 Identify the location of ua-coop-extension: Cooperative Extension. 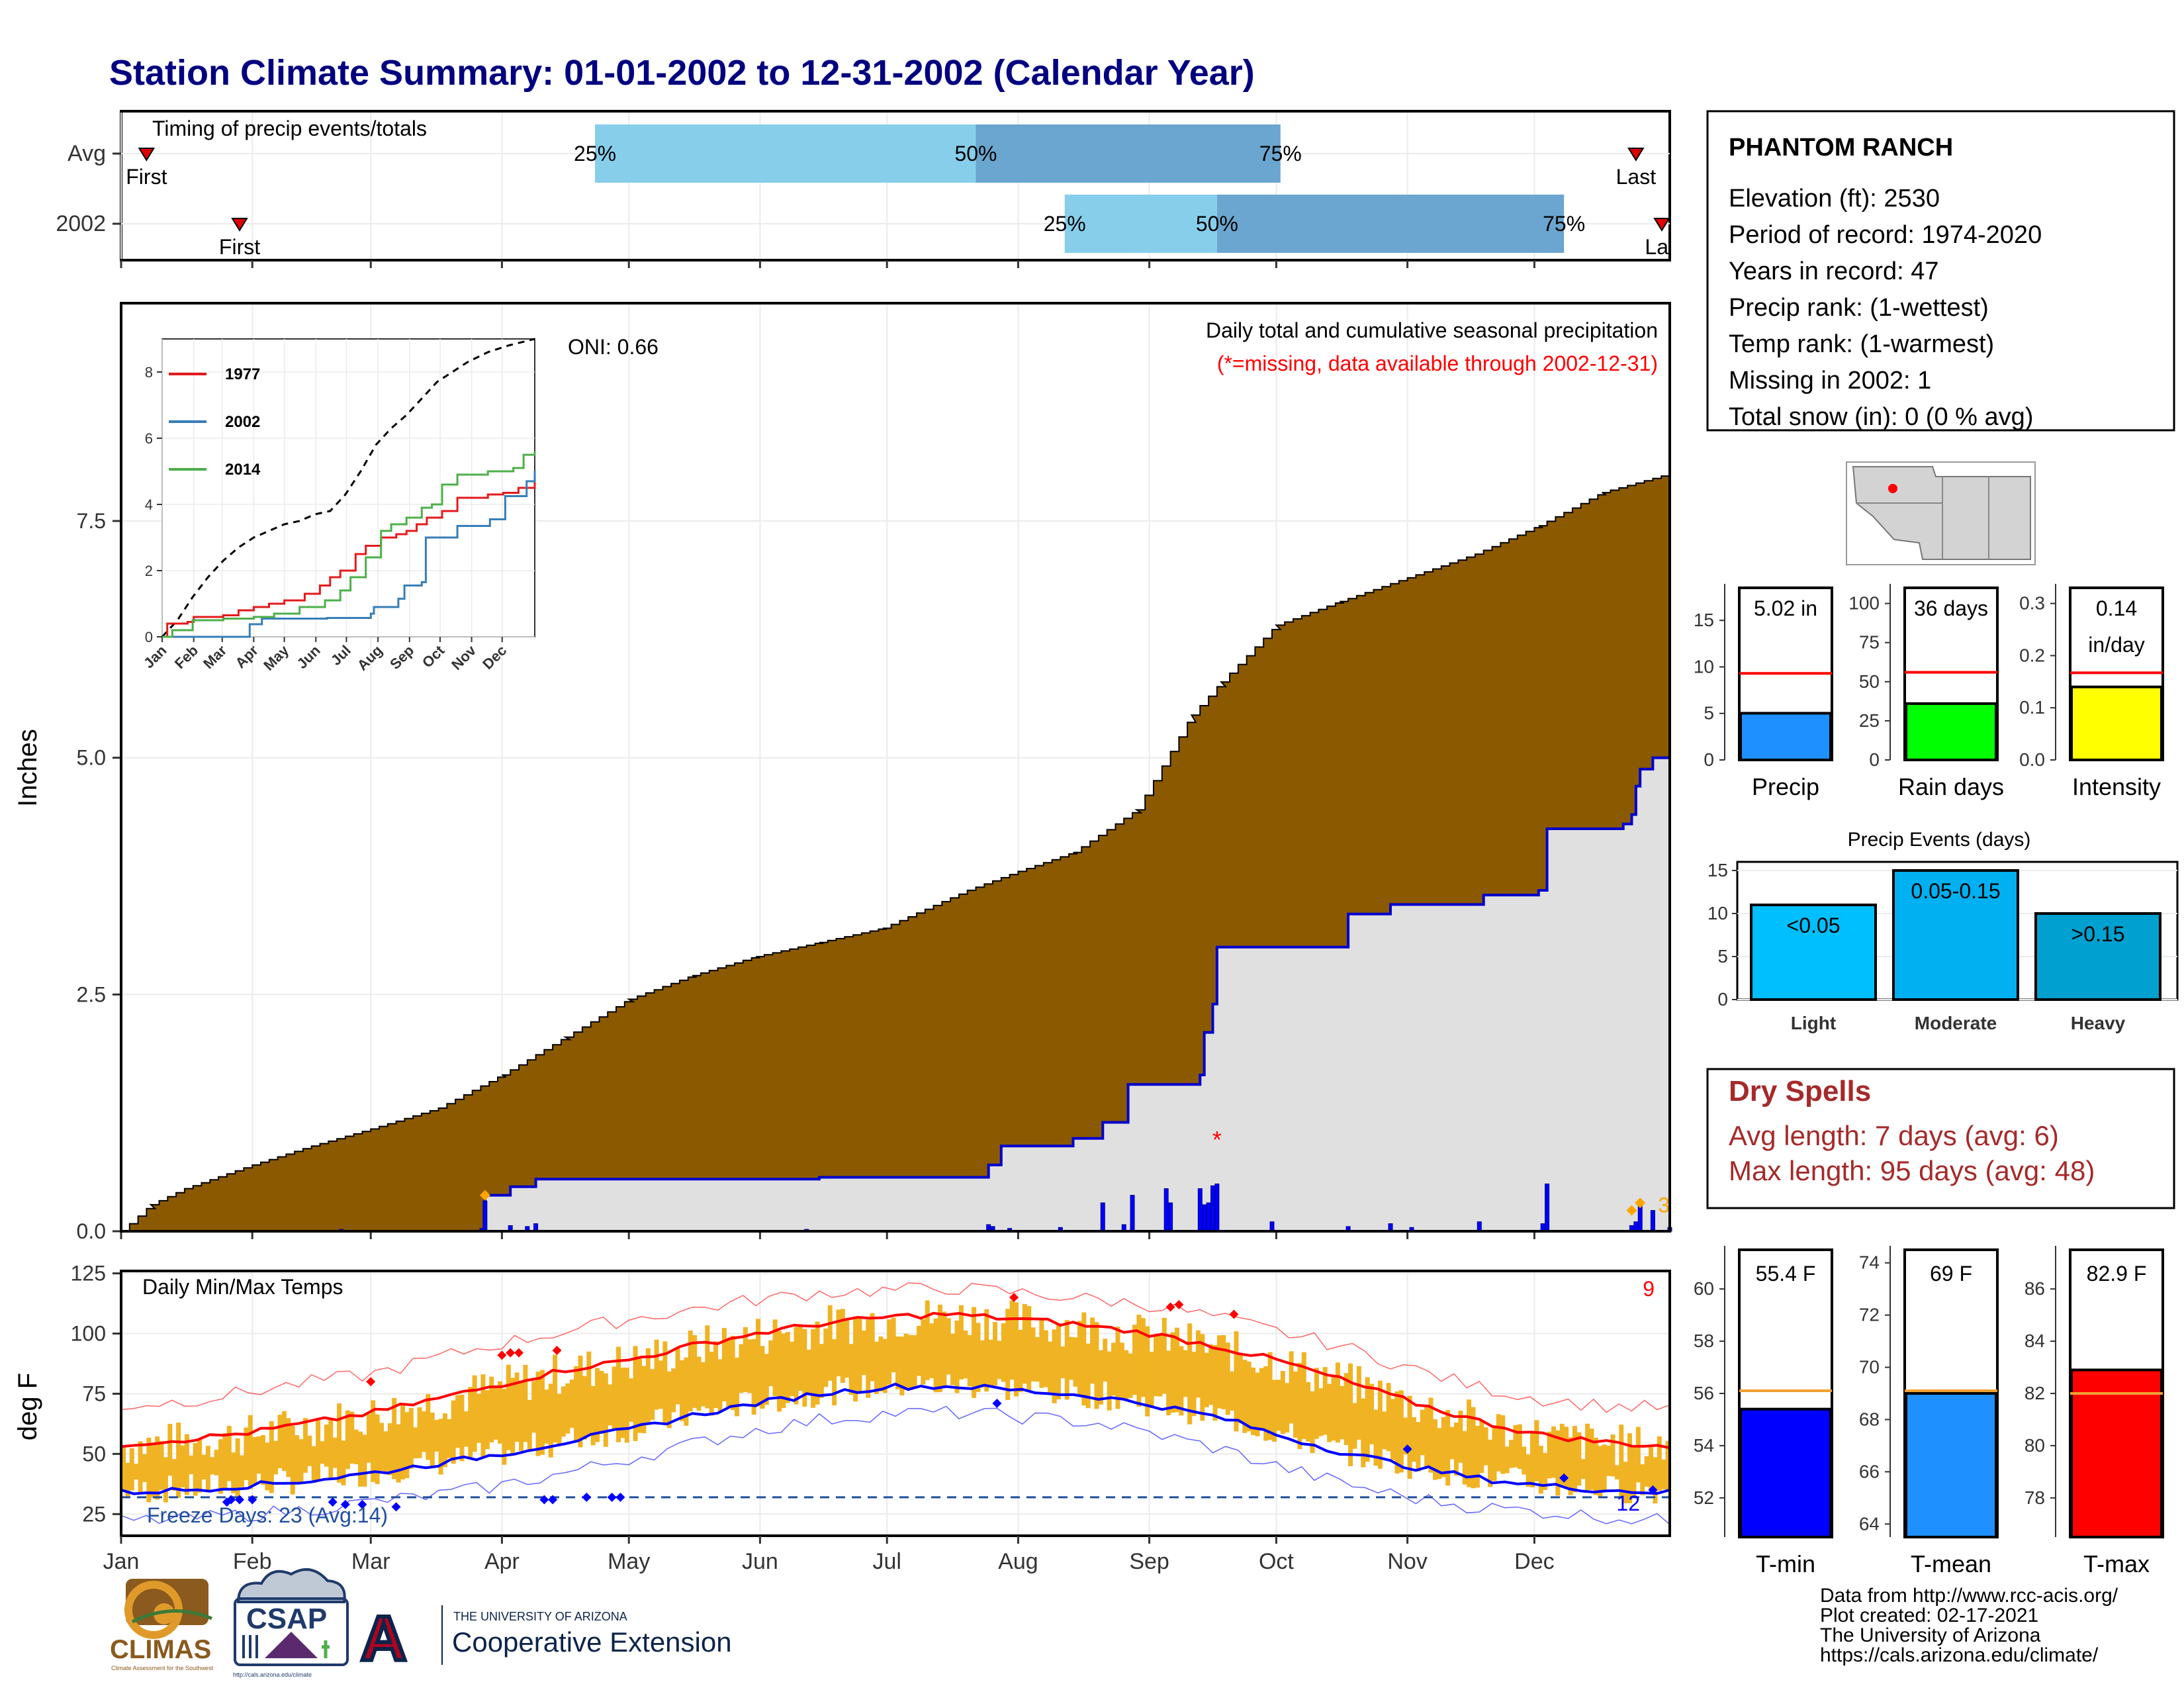
(592, 1642).